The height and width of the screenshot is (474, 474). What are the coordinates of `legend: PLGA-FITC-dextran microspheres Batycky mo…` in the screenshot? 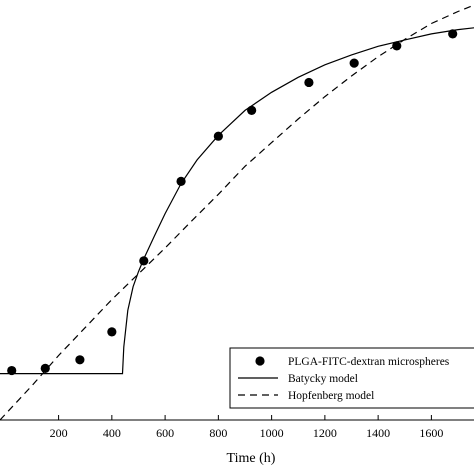 It's located at (351, 378).